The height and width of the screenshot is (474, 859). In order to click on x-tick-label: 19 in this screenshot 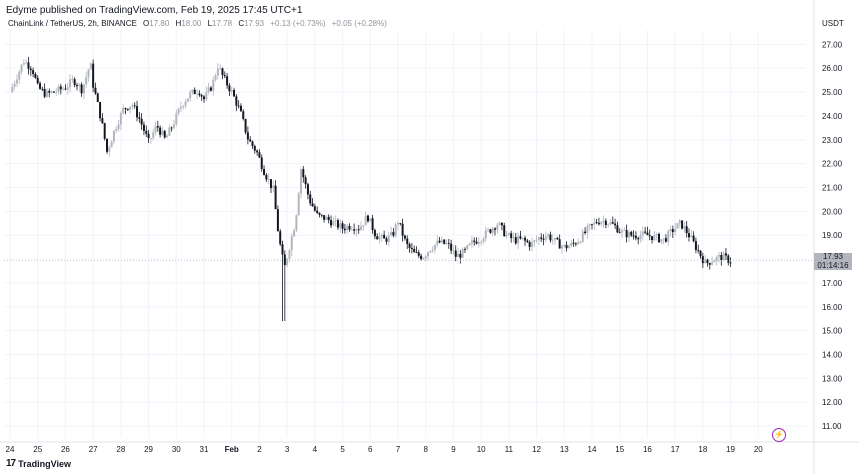, I will do `click(730, 449)`.